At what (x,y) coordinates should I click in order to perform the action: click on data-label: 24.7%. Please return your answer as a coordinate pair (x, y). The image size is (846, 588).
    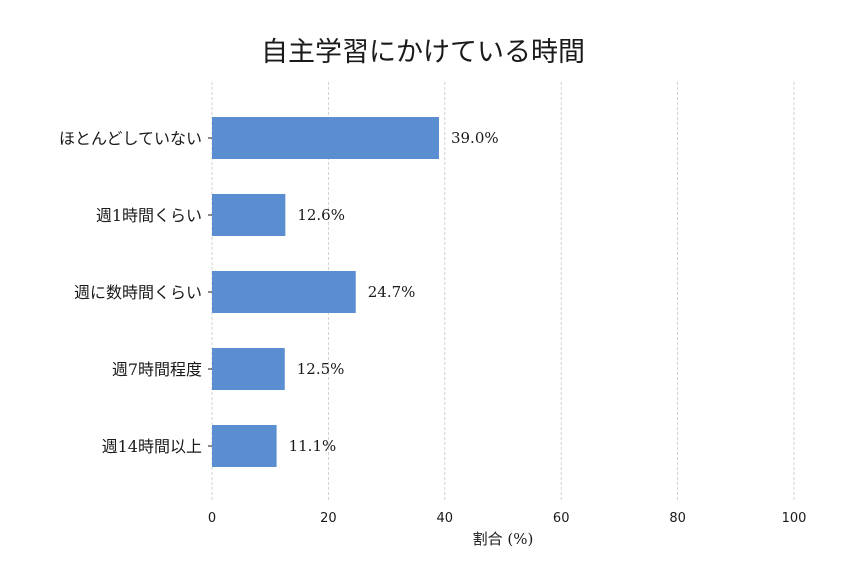
    Looking at the image, I should click on (392, 292).